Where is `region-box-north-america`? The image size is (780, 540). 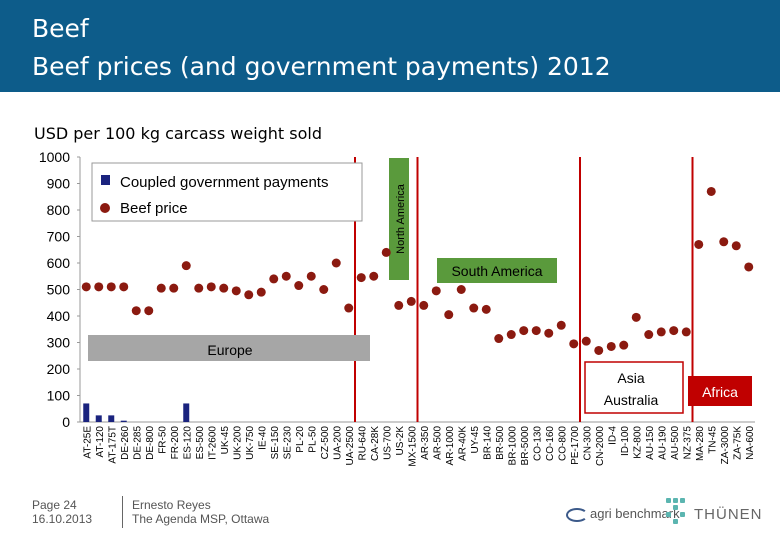
region-box-north-america is located at coordinates (399, 219).